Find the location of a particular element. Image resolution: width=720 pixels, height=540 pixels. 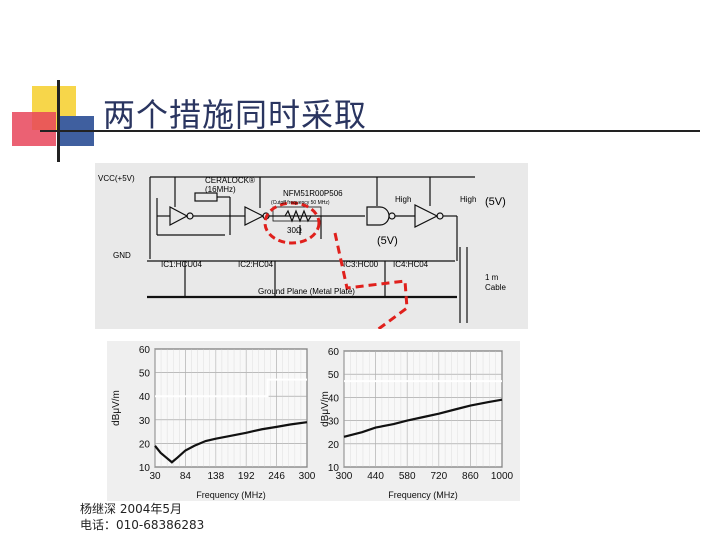

phone-number: 电话：010-68386283 is located at coordinates (142, 525).